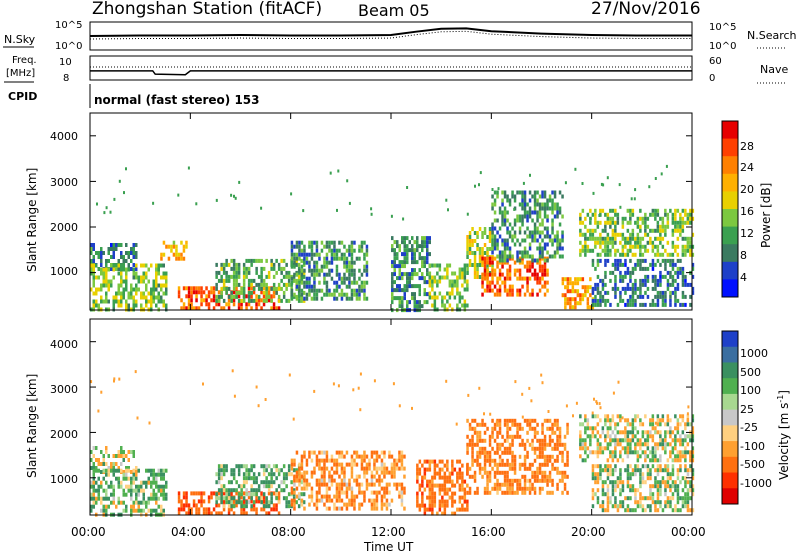 The image size is (800, 554). Describe the element at coordinates (288, 532) in the screenshot. I see `xtick-0800: 08:00` at that location.